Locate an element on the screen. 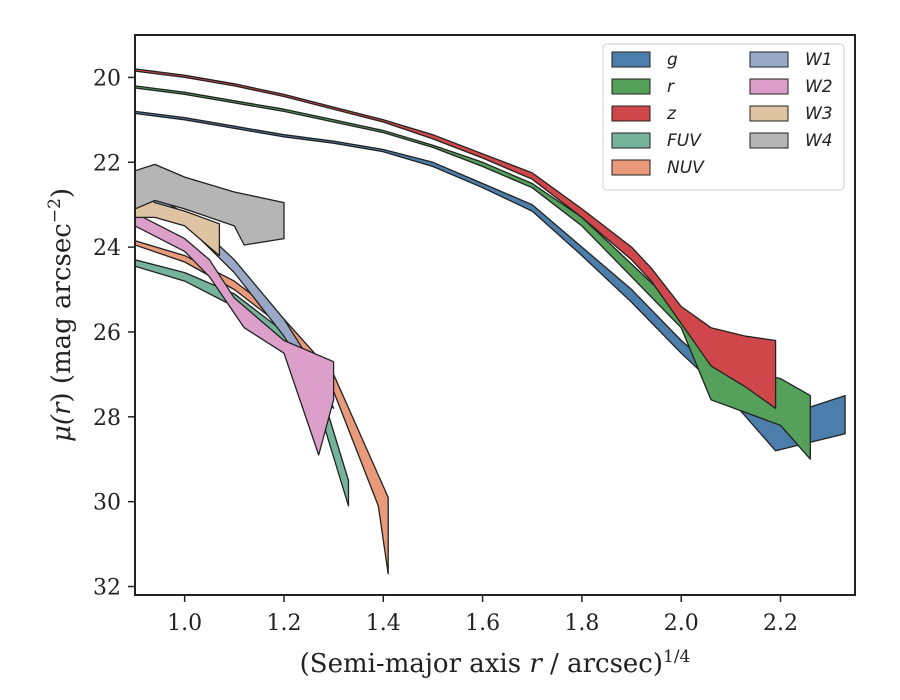  legend-label-w3: W3 is located at coordinates (819, 114).